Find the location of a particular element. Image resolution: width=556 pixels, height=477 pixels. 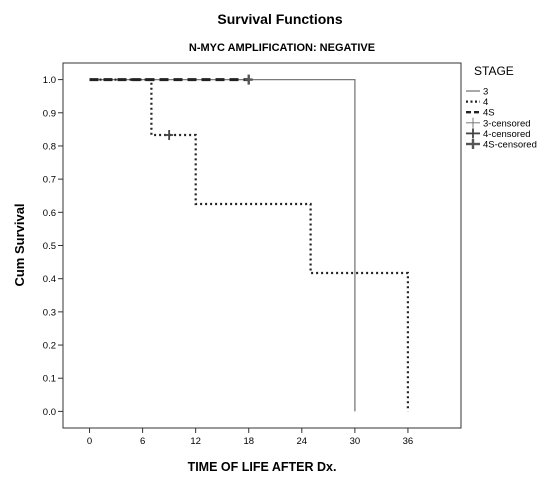

legend-label: 4S-censored is located at coordinates (510, 145).